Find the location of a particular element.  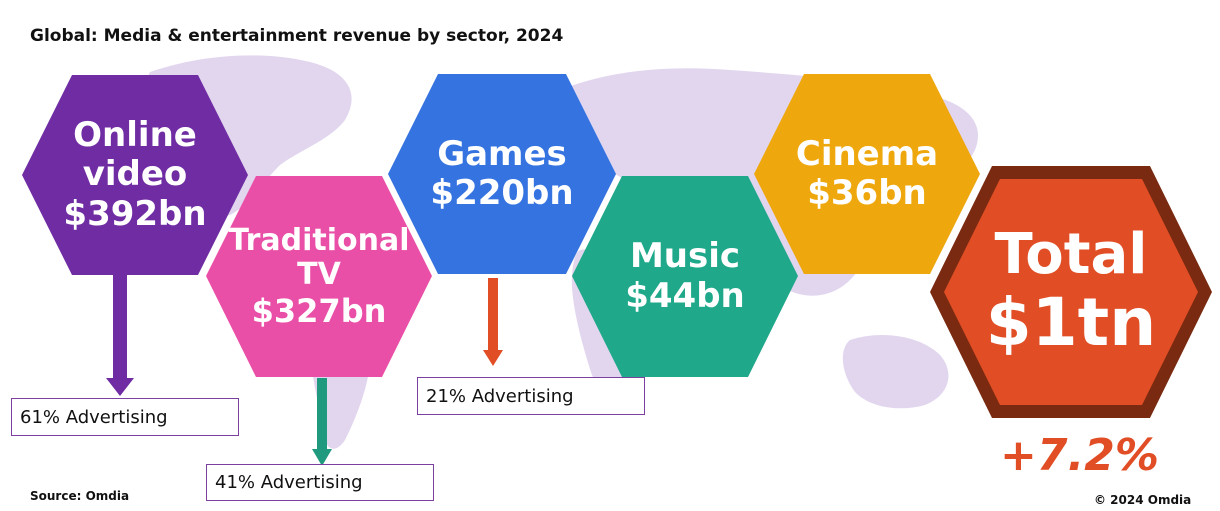

advertising-box-traditional-tv: 41% Advertising is located at coordinates (320, 482).